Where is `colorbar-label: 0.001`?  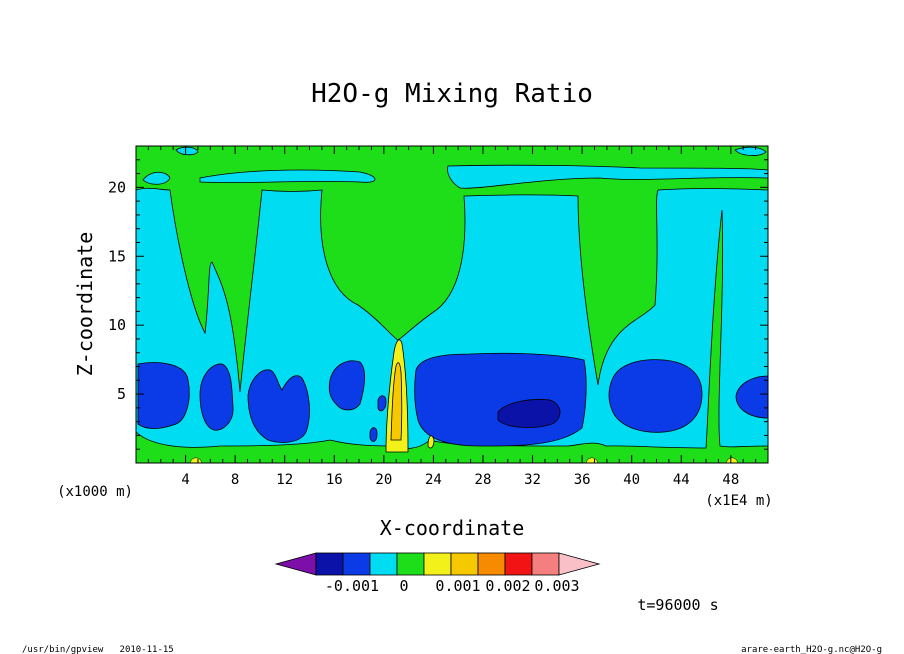
colorbar-label: 0.001 is located at coordinates (457, 586).